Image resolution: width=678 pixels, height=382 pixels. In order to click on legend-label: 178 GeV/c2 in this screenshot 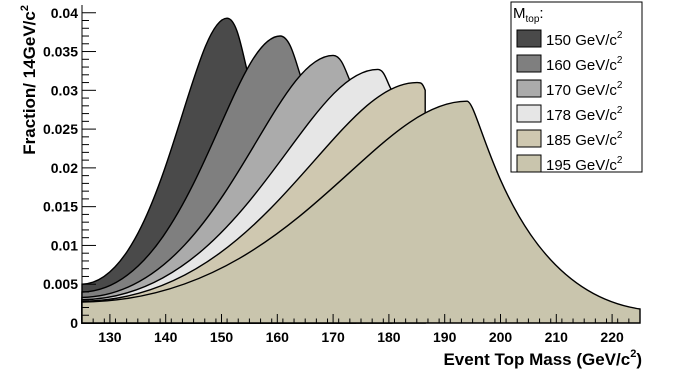, I will do `click(584, 114)`.